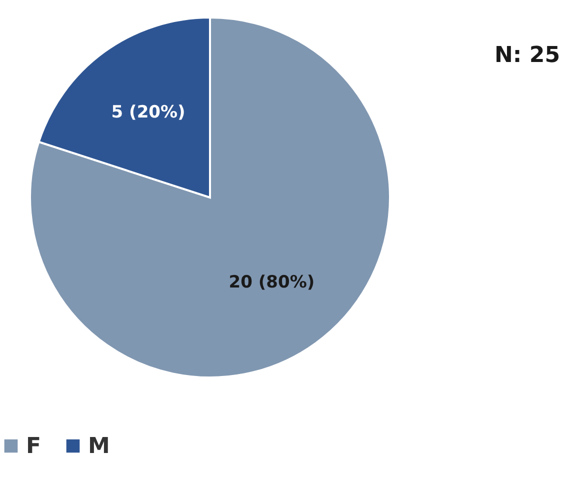 This screenshot has width=579, height=493. What do you see at coordinates (148, 112) in the screenshot?
I see `data-label: 5 (20%)` at bounding box center [148, 112].